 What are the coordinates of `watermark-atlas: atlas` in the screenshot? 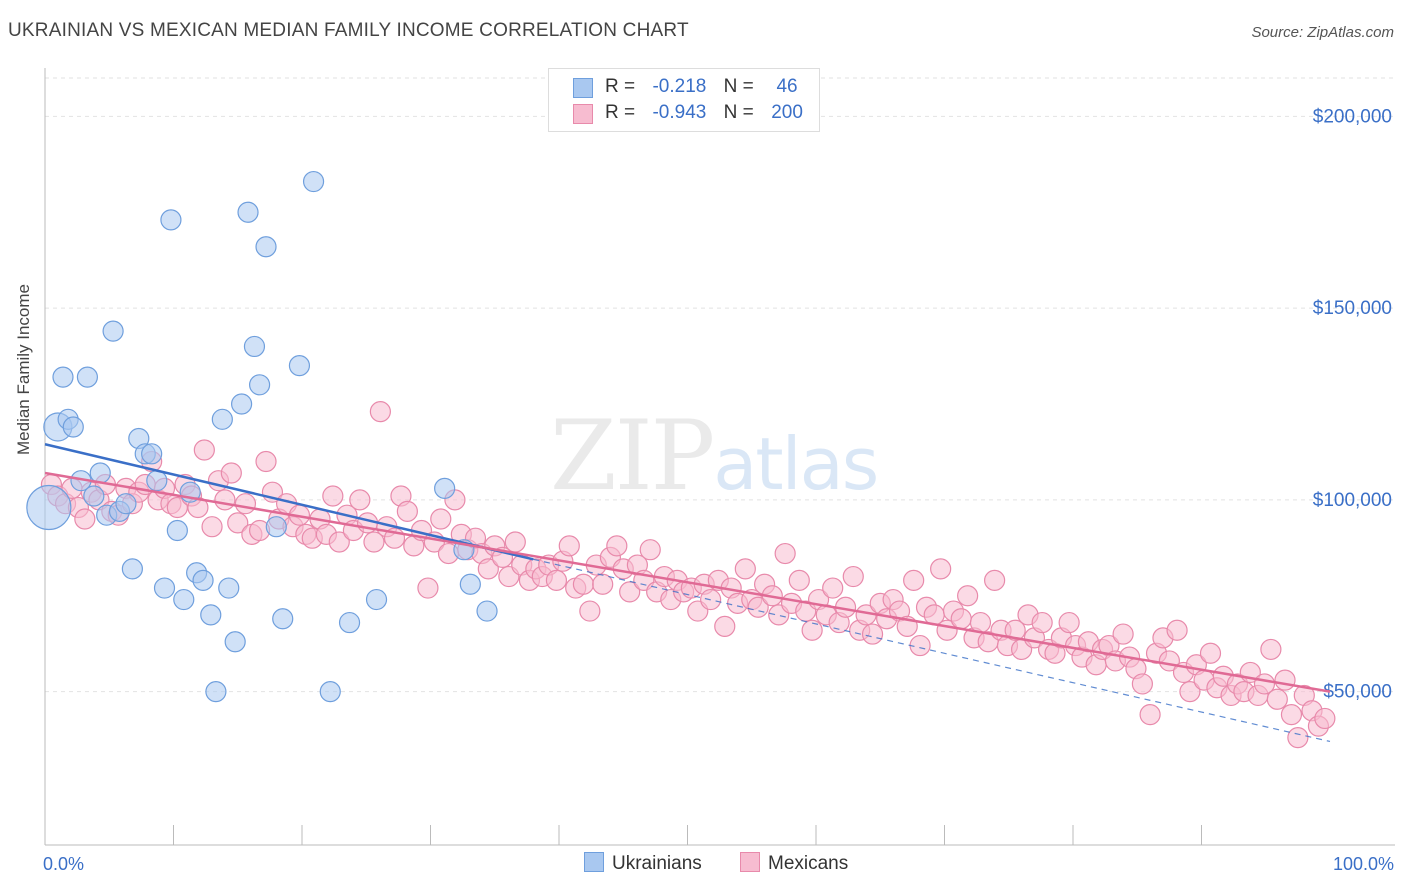 It's located at (796, 464).